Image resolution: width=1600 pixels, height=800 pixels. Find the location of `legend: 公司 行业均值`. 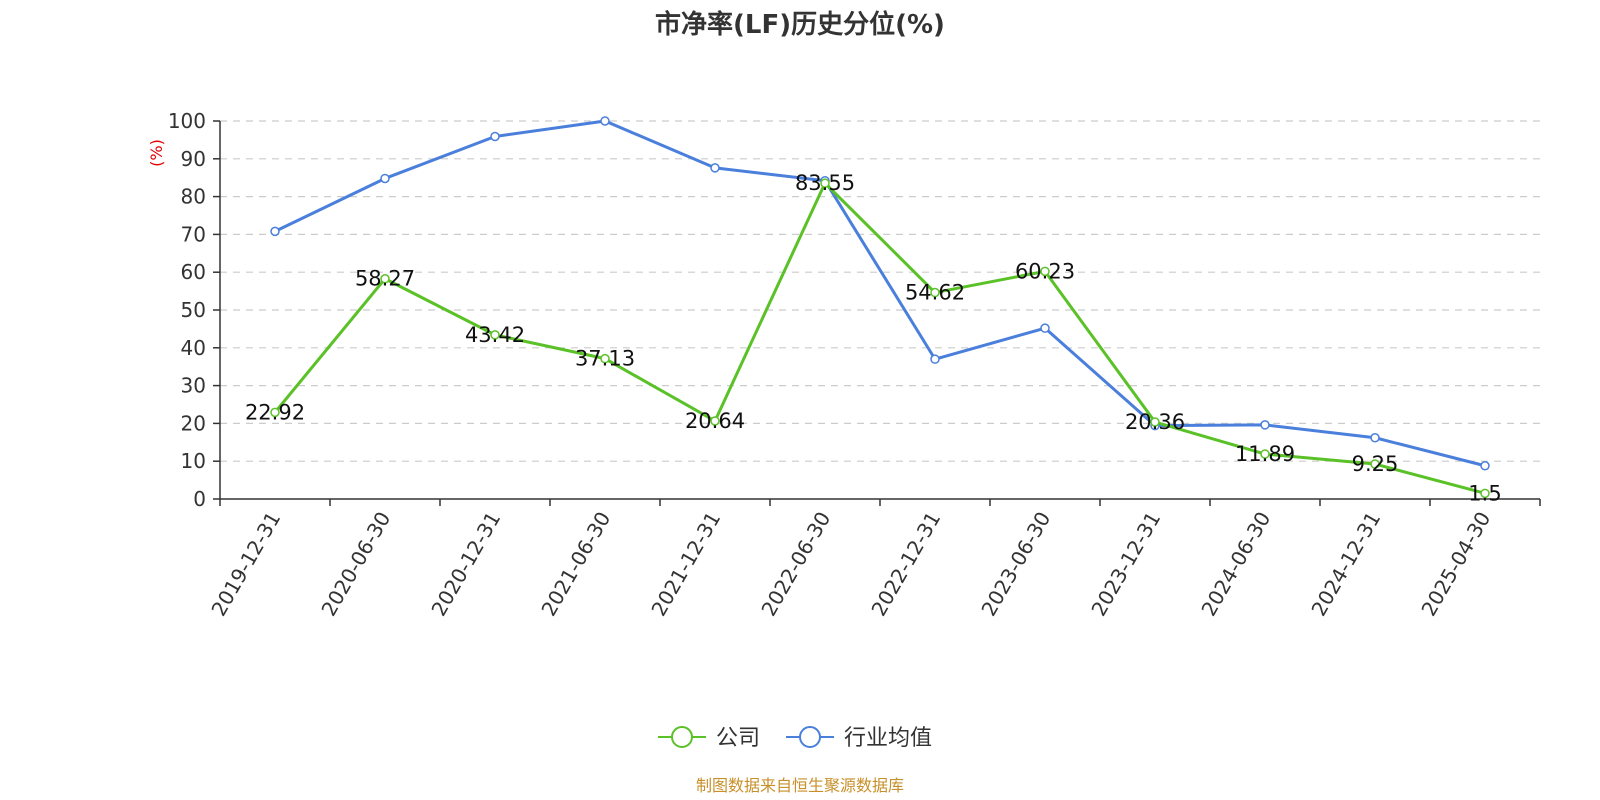

legend: 公司 行业均值 is located at coordinates (795, 738).